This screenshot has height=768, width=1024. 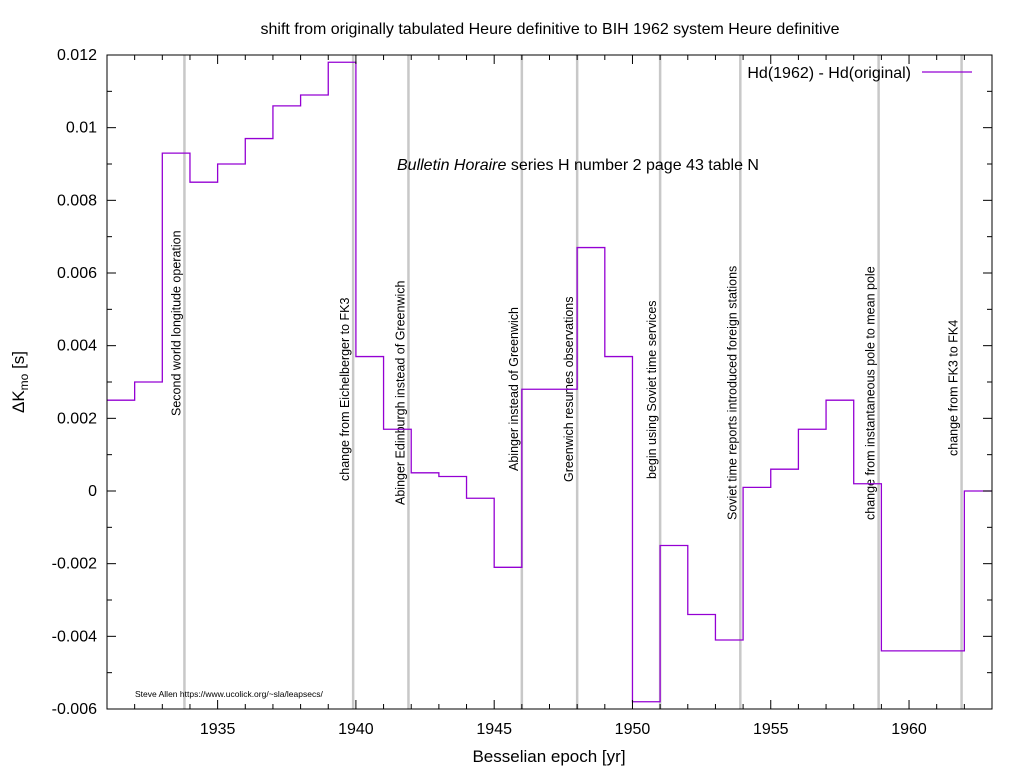 What do you see at coordinates (18, 401) in the screenshot?
I see `y-axis-title-main: ΔK` at bounding box center [18, 401].